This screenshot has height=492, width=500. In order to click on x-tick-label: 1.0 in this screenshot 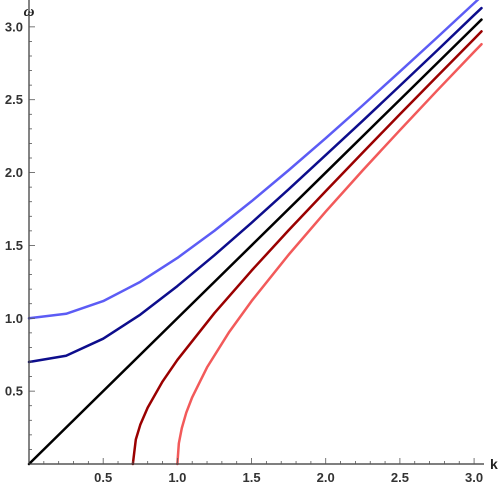, I will do `click(177, 477)`.